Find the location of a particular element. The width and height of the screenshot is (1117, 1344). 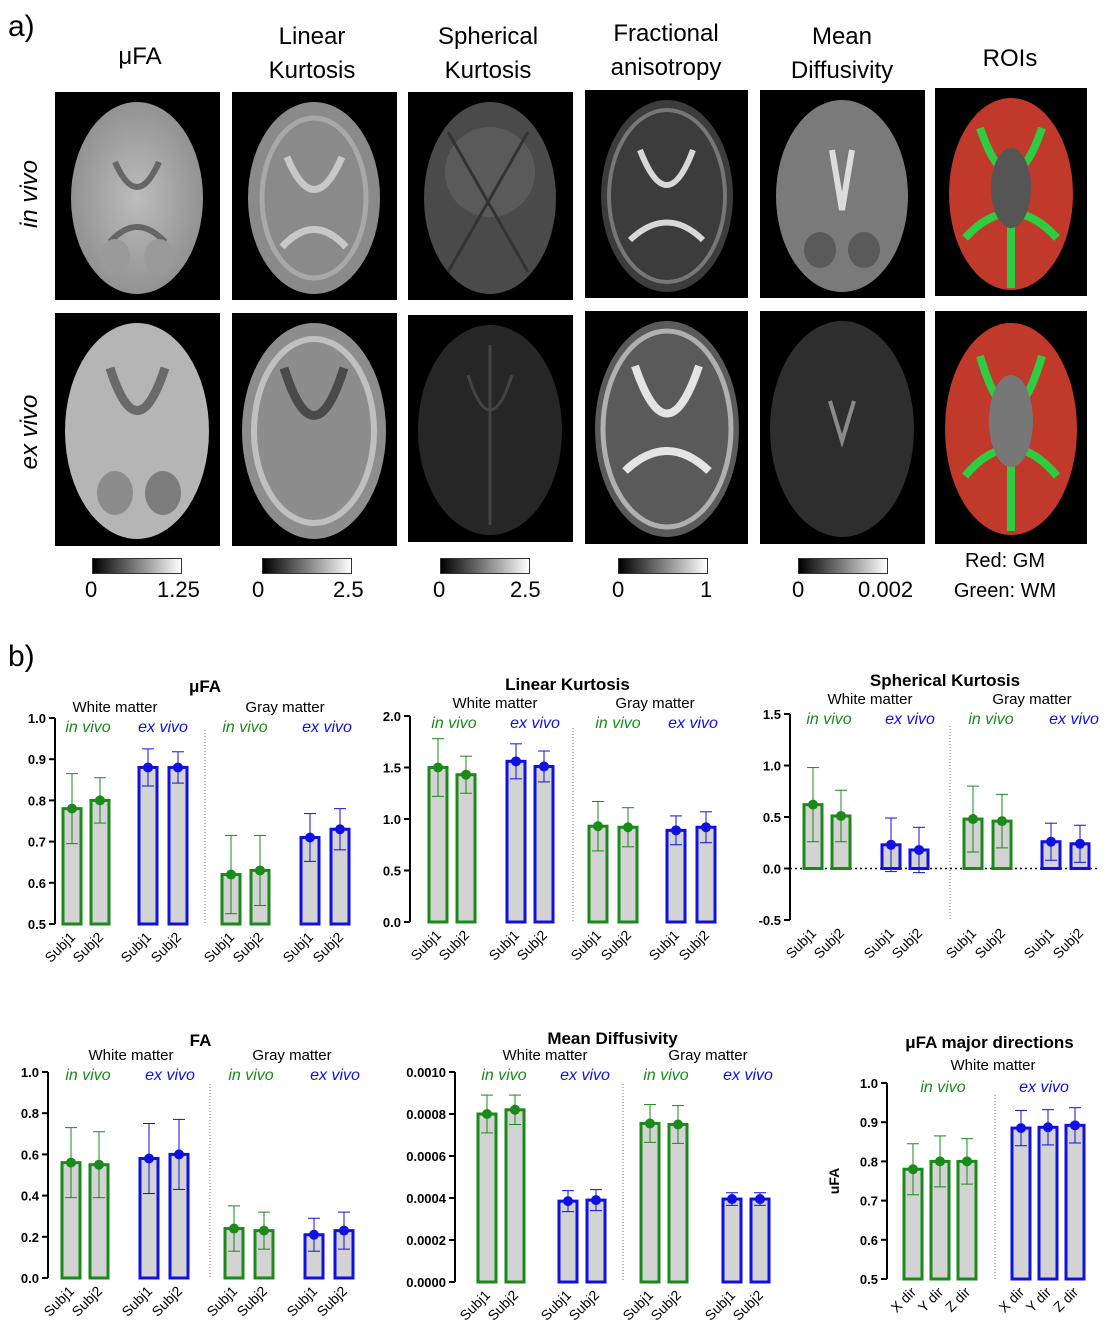

y-tick-label: 0.0000 is located at coordinates (426, 1282).